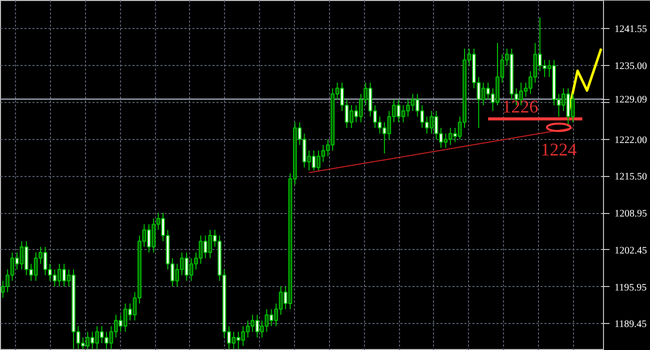  Describe the element at coordinates (572, 108) in the screenshot. I see `candlestick` at that location.